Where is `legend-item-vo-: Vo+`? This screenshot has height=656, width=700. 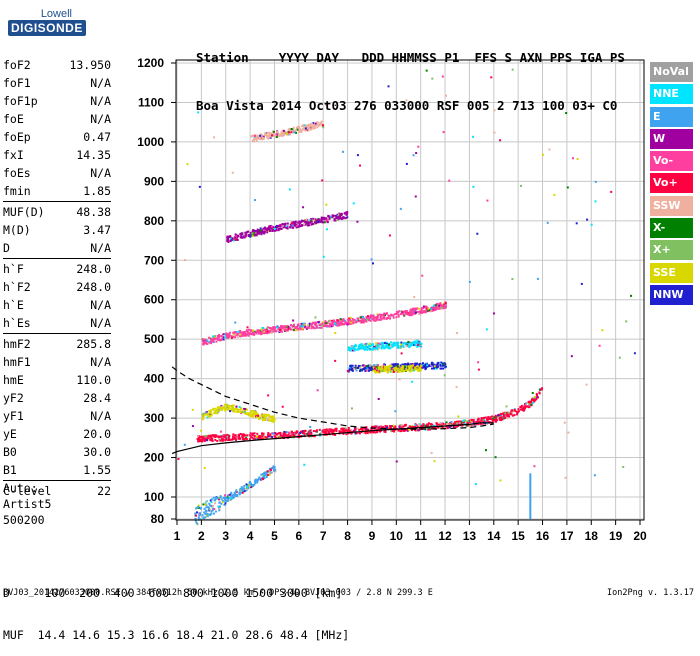 legend-item-vo-: Vo+ is located at coordinates (671, 183).